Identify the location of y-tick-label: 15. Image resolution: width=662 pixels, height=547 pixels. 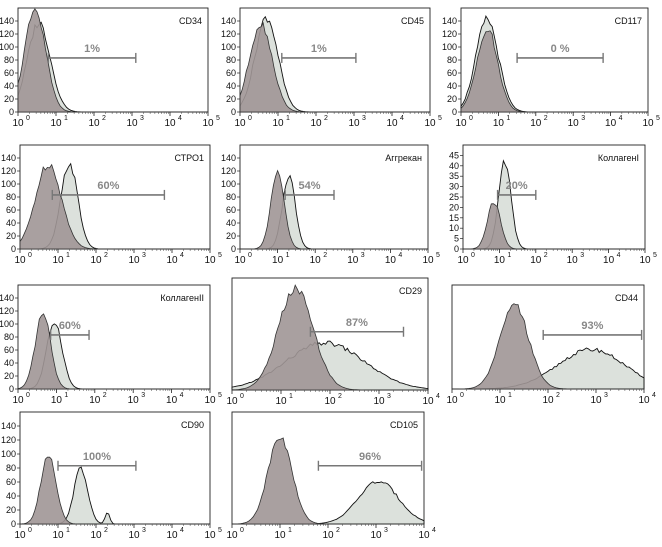
(454, 218).